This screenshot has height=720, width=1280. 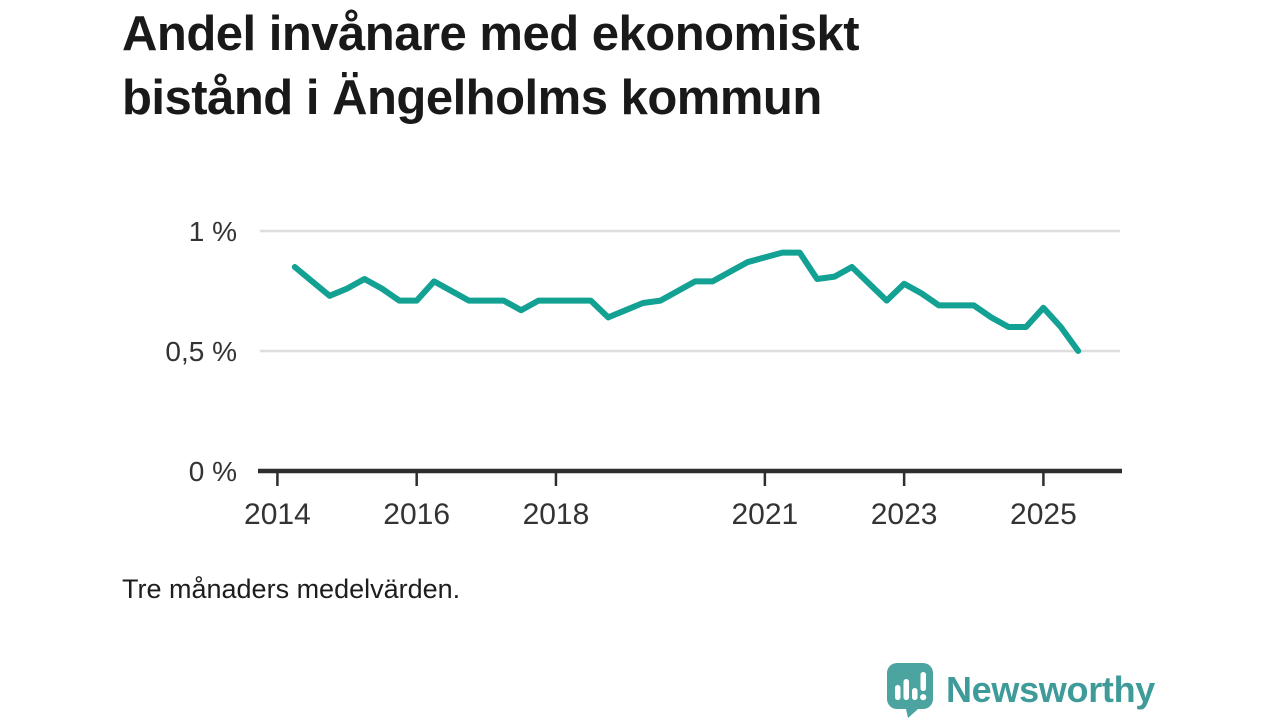 I want to click on chart-caption: Tre månaders medelvärden., so click(x=291, y=589).